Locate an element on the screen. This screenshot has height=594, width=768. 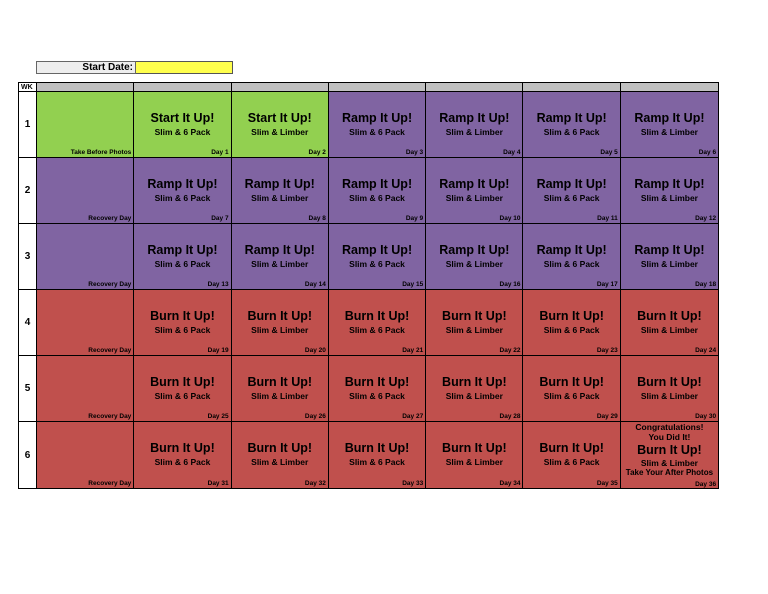
workout-day-cell: Ramp It Up! Slim & 6 Pack Day 13 is located at coordinates (183, 257).